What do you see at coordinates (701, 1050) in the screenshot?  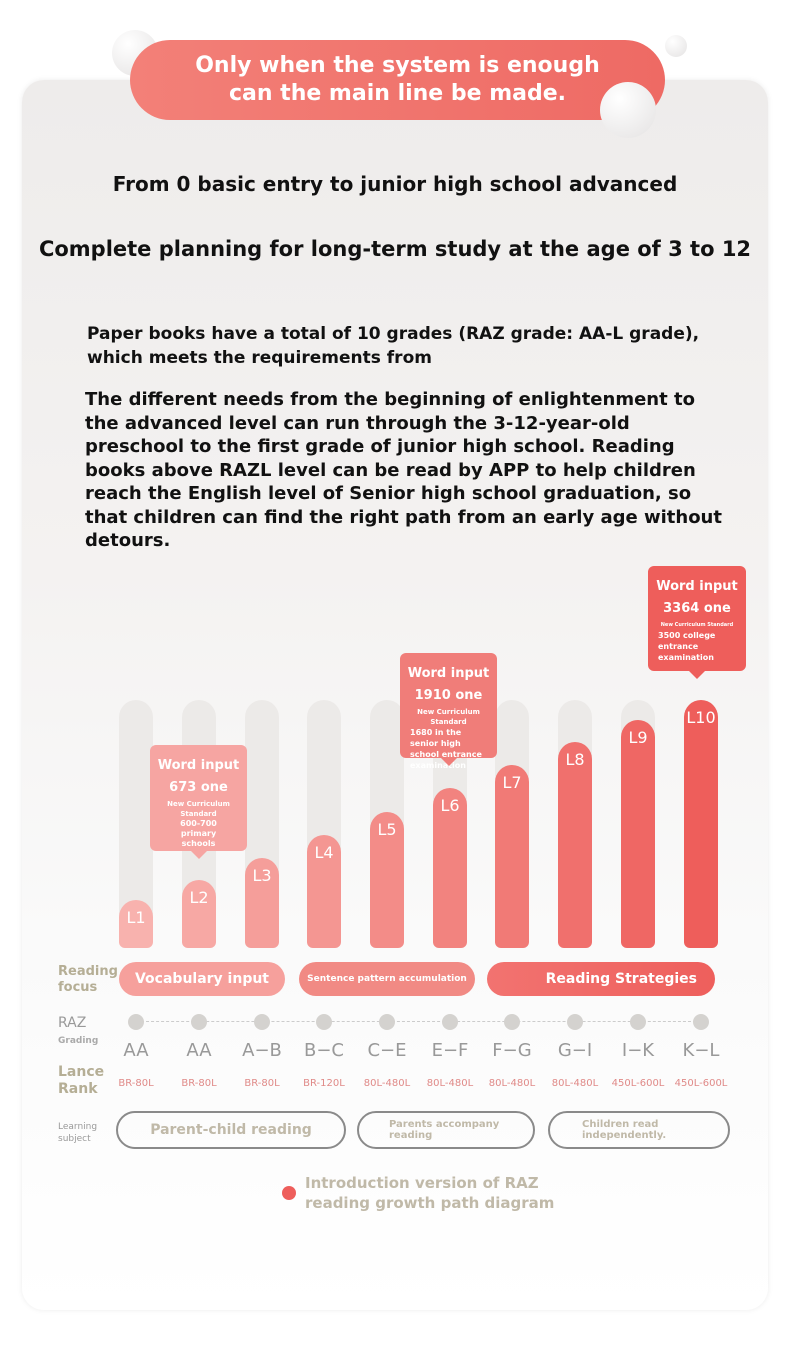 I see `raz-grade: K−L` at bounding box center [701, 1050].